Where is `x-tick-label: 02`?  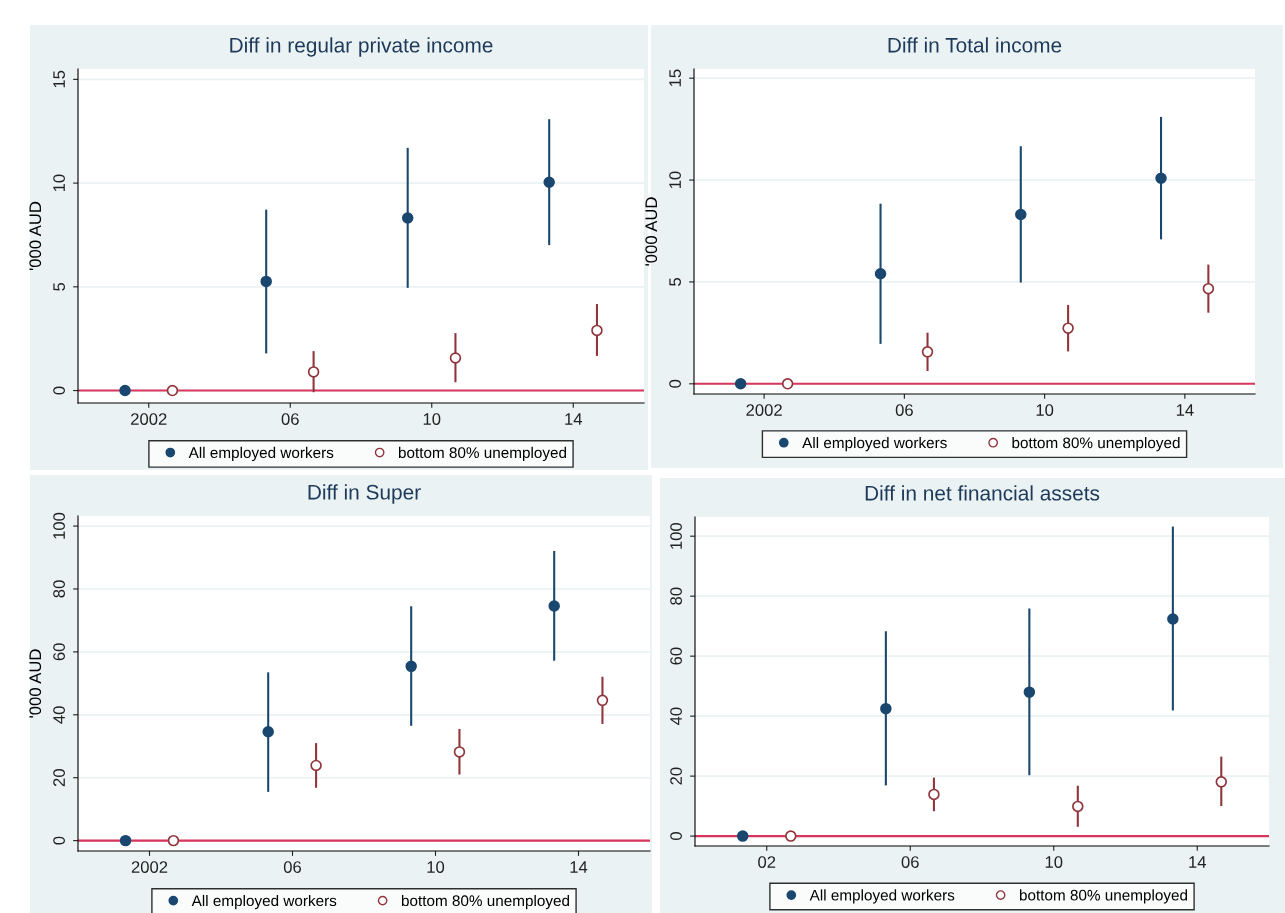
x-tick-label: 02 is located at coordinates (767, 862).